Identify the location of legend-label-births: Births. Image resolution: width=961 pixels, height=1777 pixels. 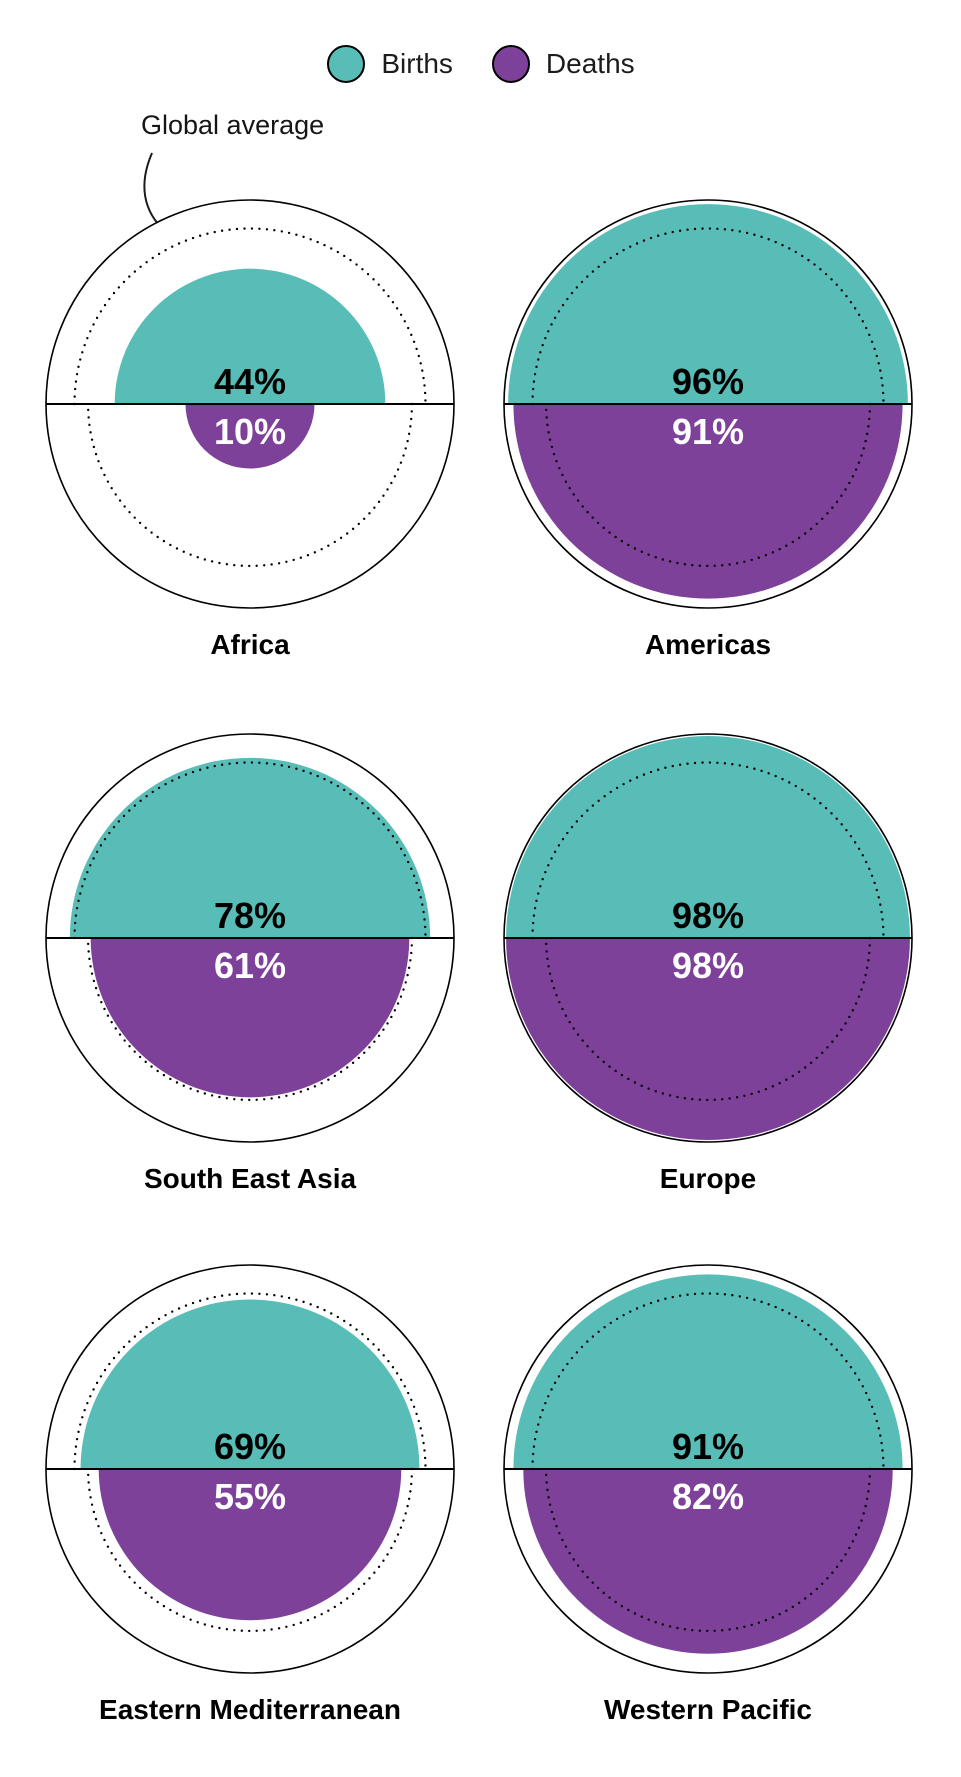
(417, 63).